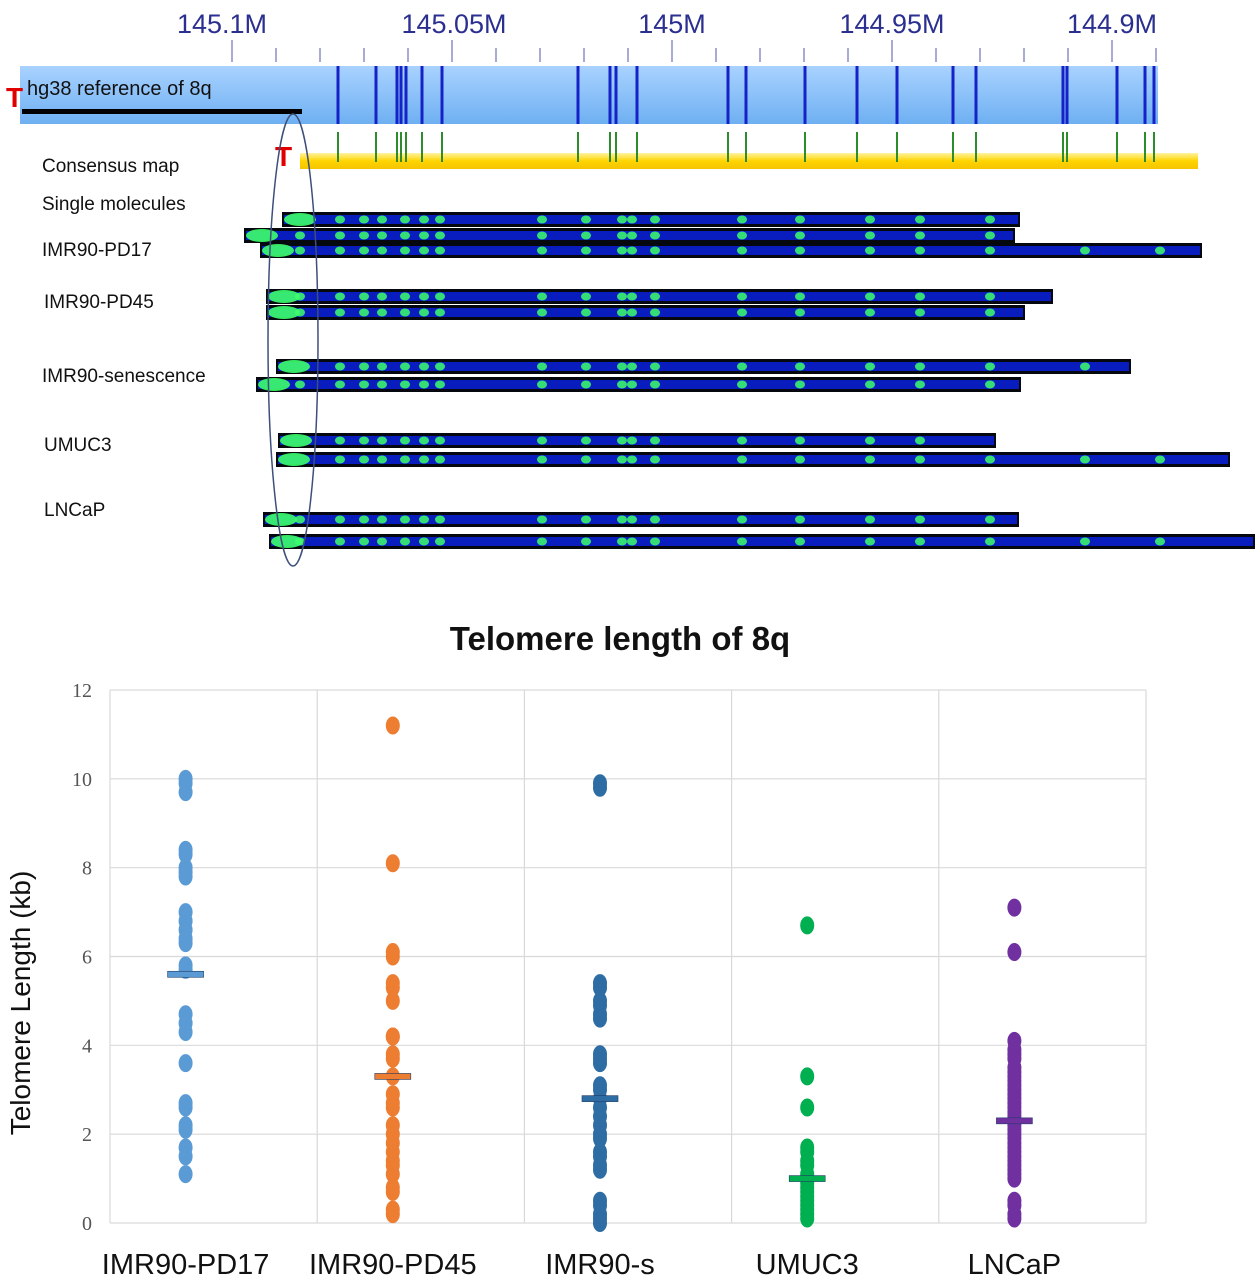 The image size is (1259, 1280). Describe the element at coordinates (87, 958) in the screenshot. I see `y-tick-label: 6` at that location.